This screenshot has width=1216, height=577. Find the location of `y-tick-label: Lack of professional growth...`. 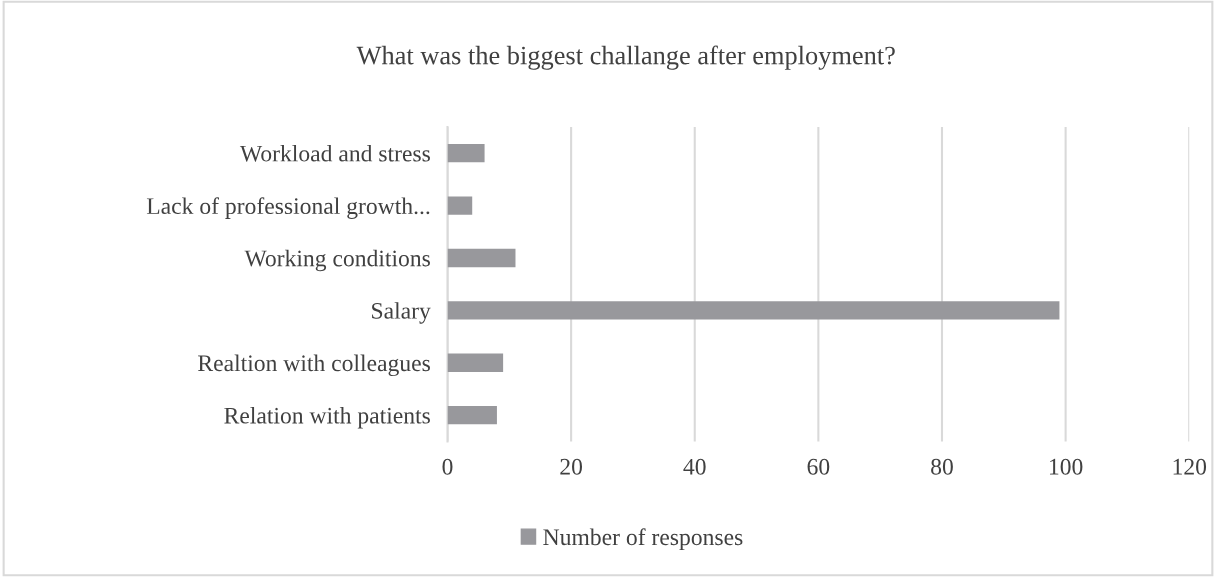

y-tick-label: Lack of professional growth... is located at coordinates (288, 208).